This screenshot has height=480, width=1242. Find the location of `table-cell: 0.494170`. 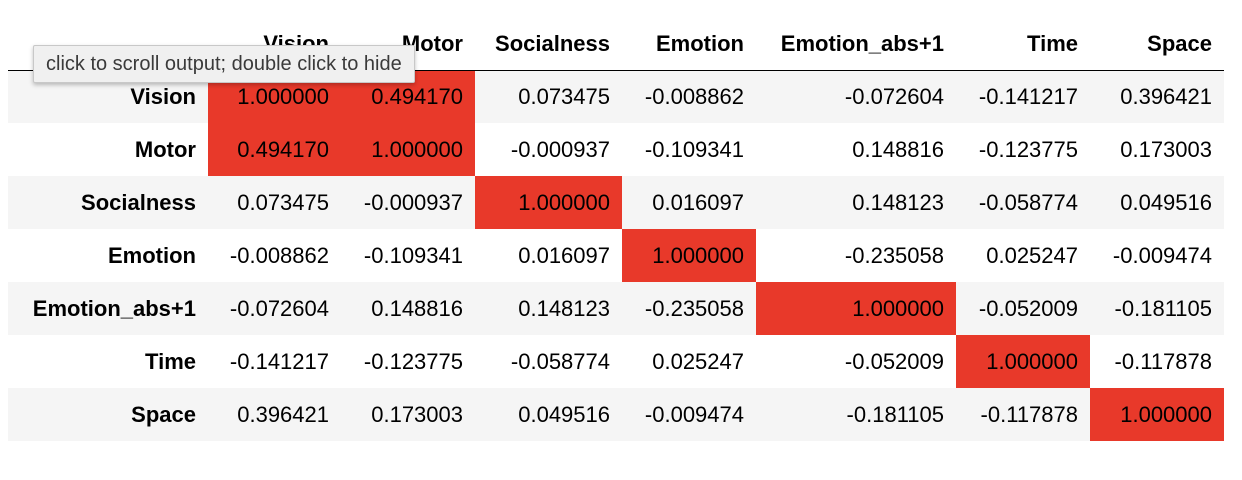

table-cell: 0.494170 is located at coordinates (274, 149).